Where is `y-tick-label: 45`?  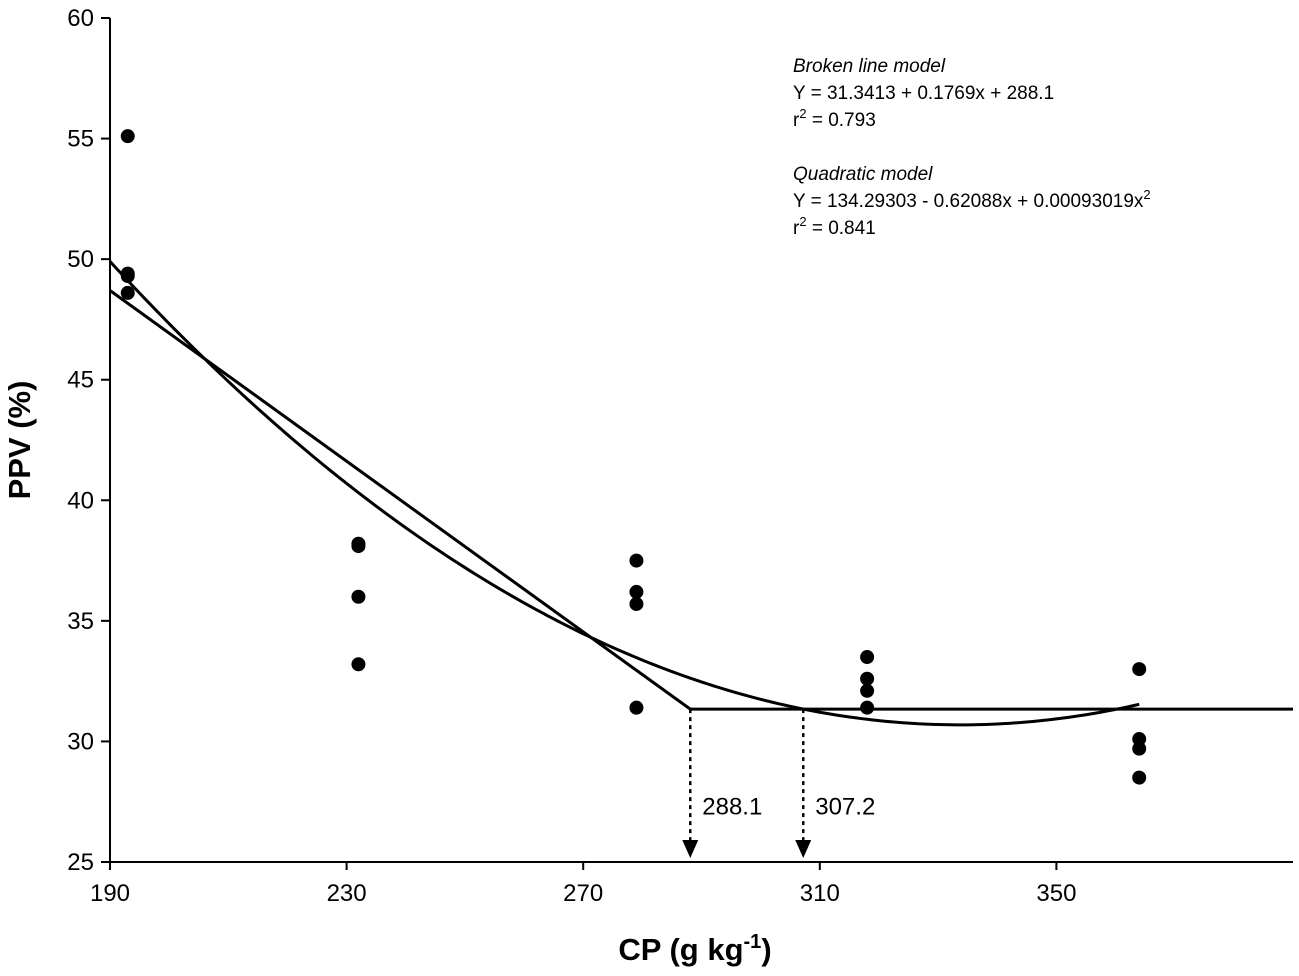
y-tick-label: 45 is located at coordinates (80, 380).